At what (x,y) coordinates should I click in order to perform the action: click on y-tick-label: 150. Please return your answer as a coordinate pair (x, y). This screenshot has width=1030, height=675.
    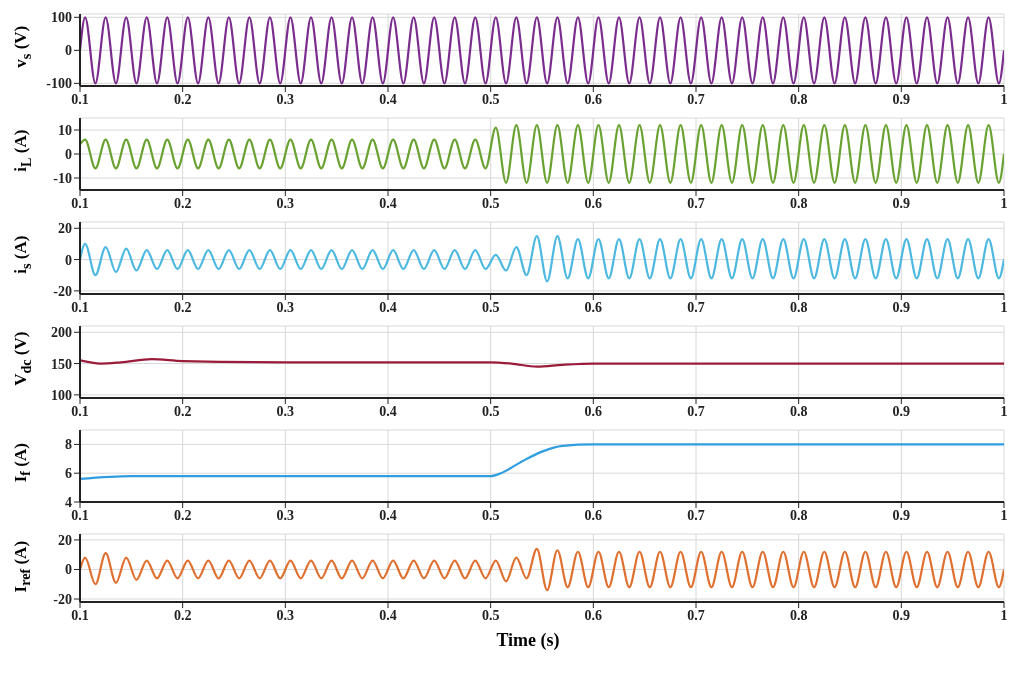
    Looking at the image, I should click on (61, 364).